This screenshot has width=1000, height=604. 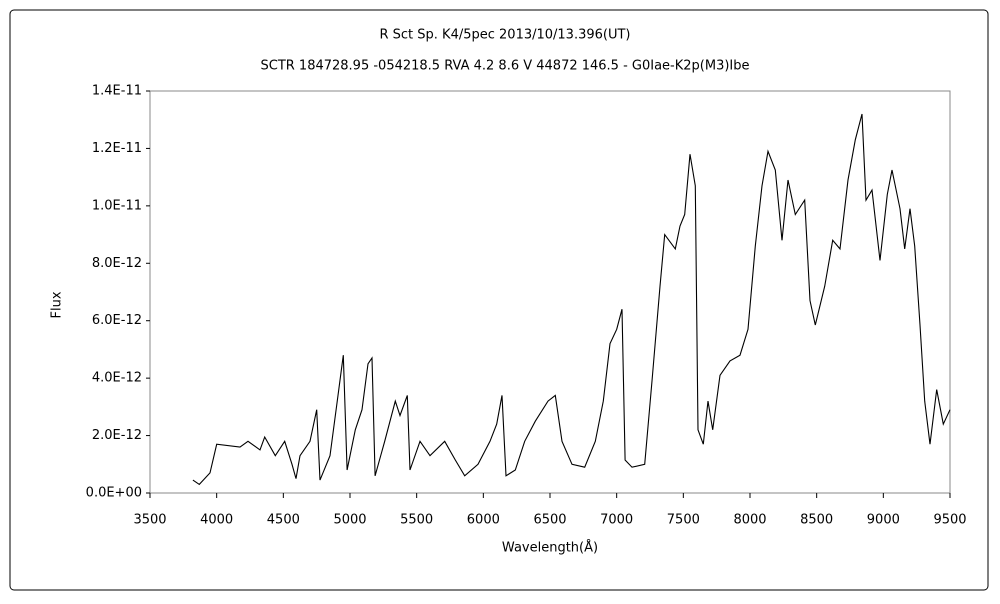 I want to click on x-tick-label: 8000, so click(x=749, y=520).